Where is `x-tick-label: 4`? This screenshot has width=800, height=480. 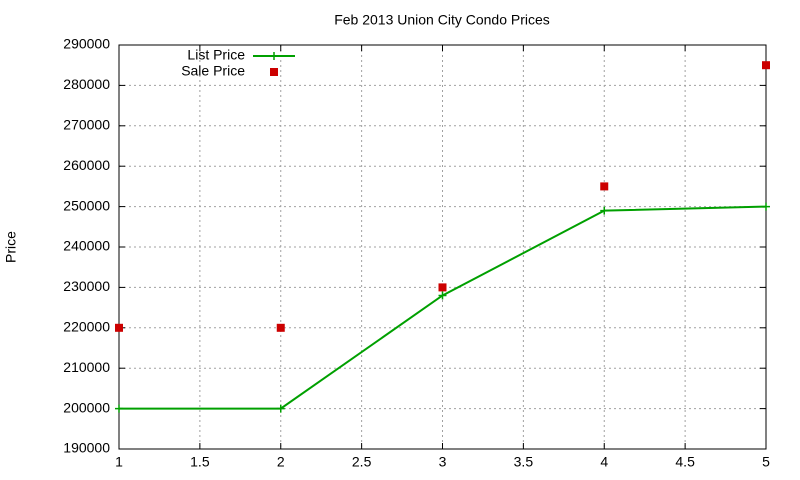 x-tick-label: 4 is located at coordinates (604, 462).